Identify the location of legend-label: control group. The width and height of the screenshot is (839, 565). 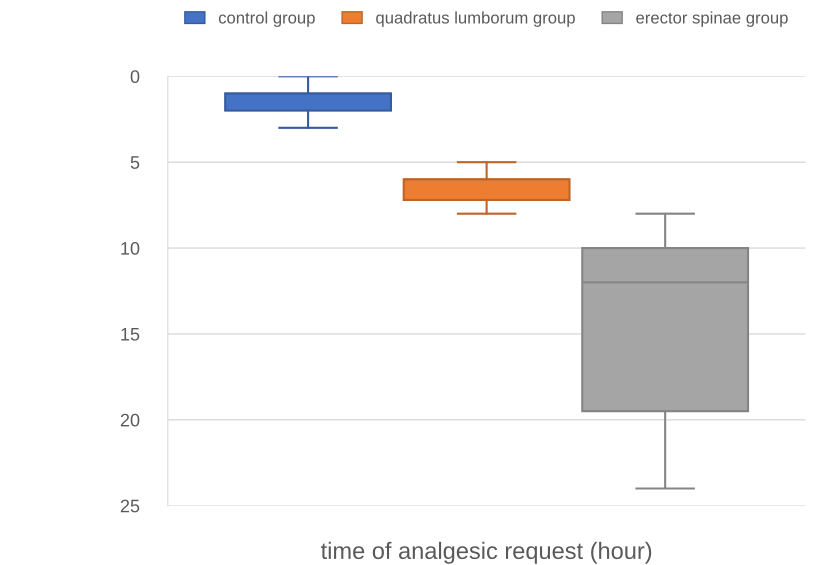
(266, 19).